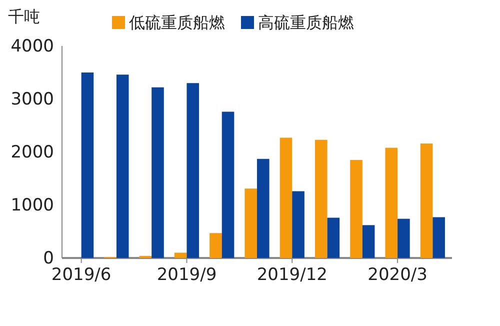  I want to click on y-tick-label: 1000, so click(32, 205).